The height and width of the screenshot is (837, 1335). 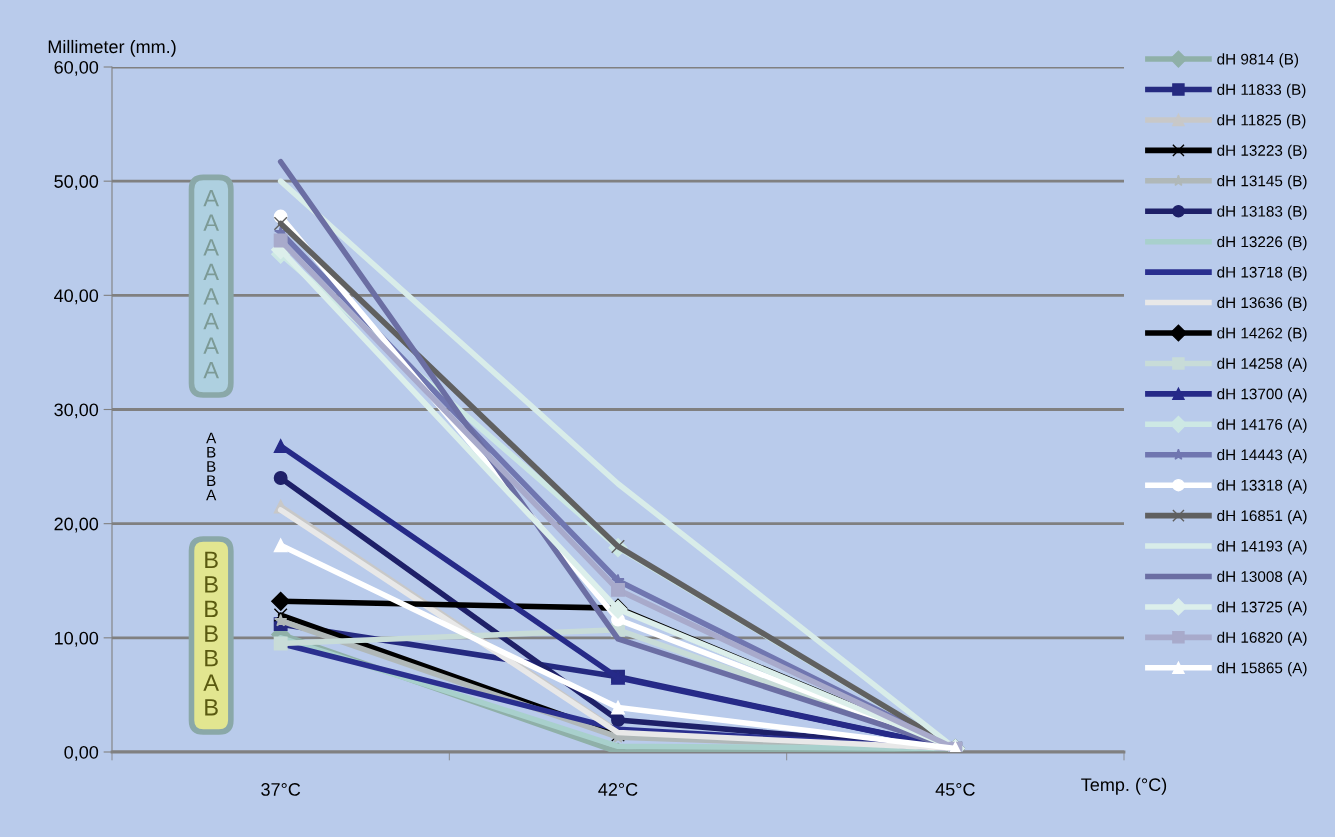 I want to click on legend-label: dH 13008 (A), so click(x=1262, y=577).